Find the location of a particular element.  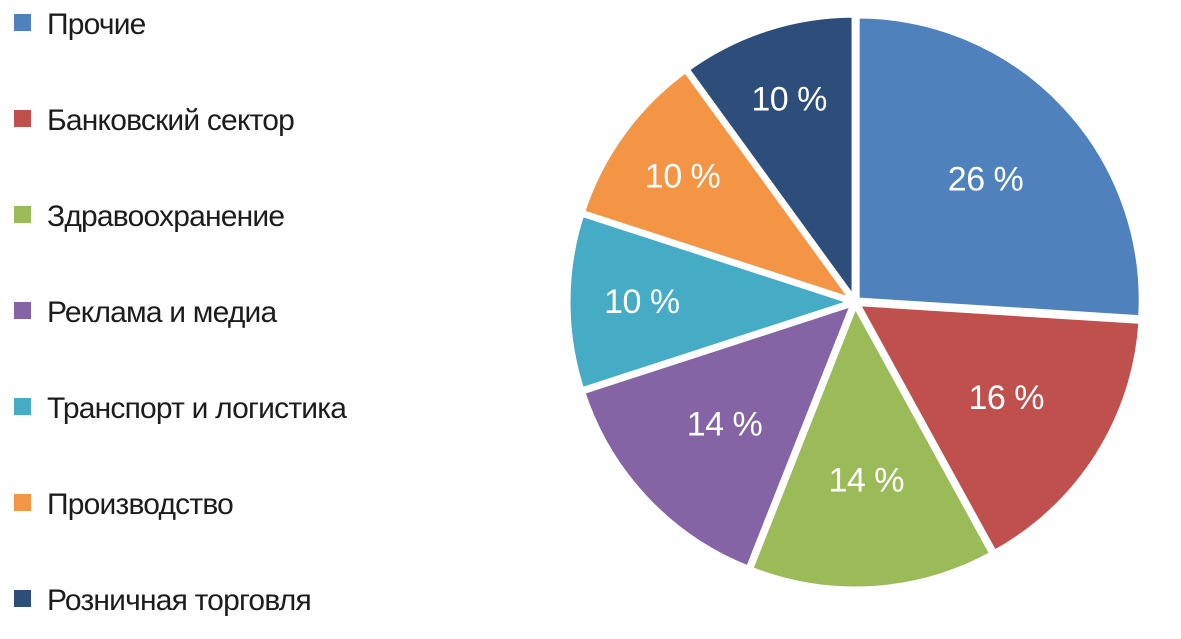

legend-item-reklama-i-media: Реклама и медиа is located at coordinates (180, 313).